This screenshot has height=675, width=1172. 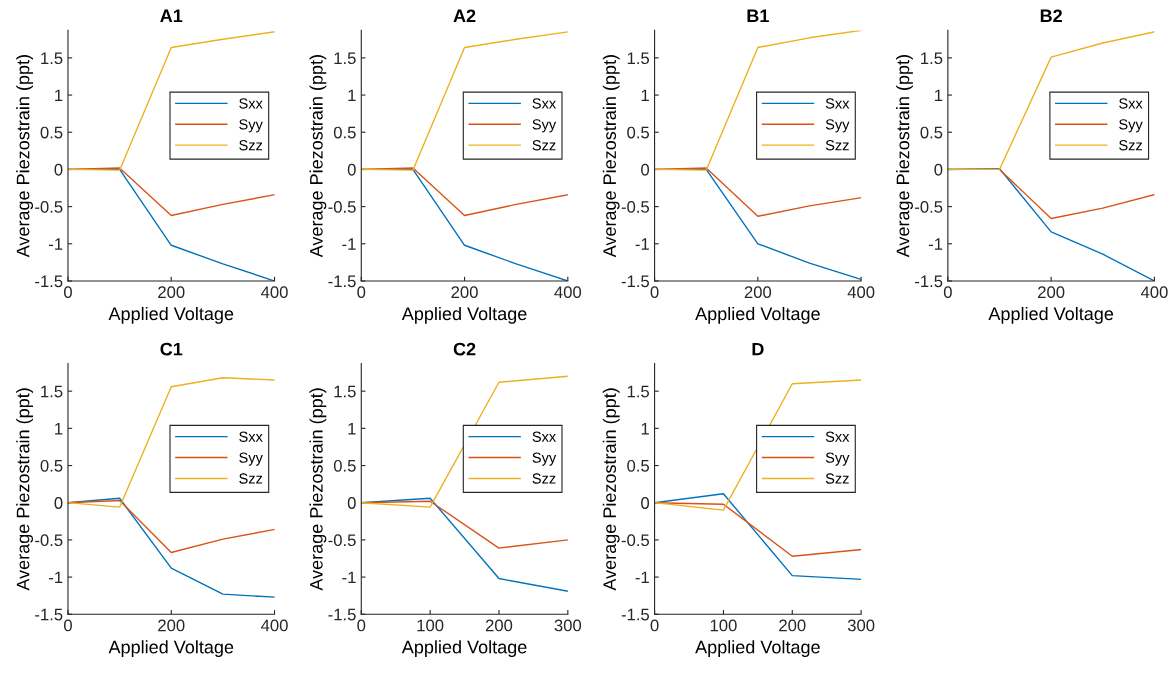 What do you see at coordinates (171, 349) in the screenshot?
I see `chart-title: C1` at bounding box center [171, 349].